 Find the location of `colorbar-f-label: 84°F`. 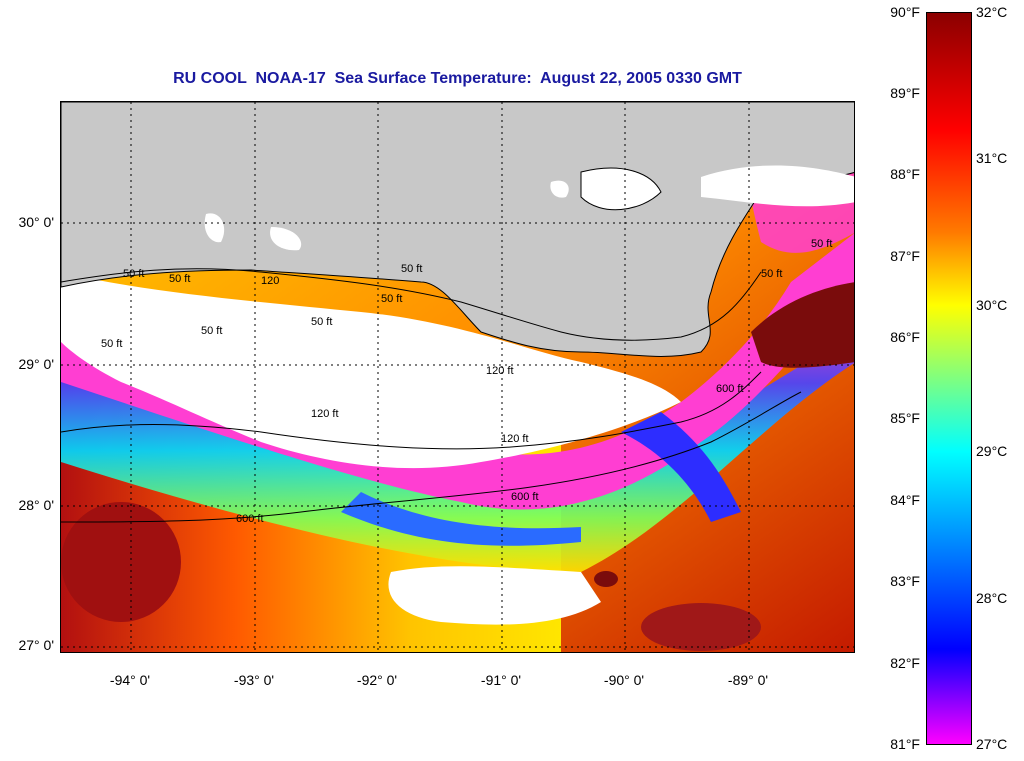

colorbar-f-label: 84°F is located at coordinates (905, 500).